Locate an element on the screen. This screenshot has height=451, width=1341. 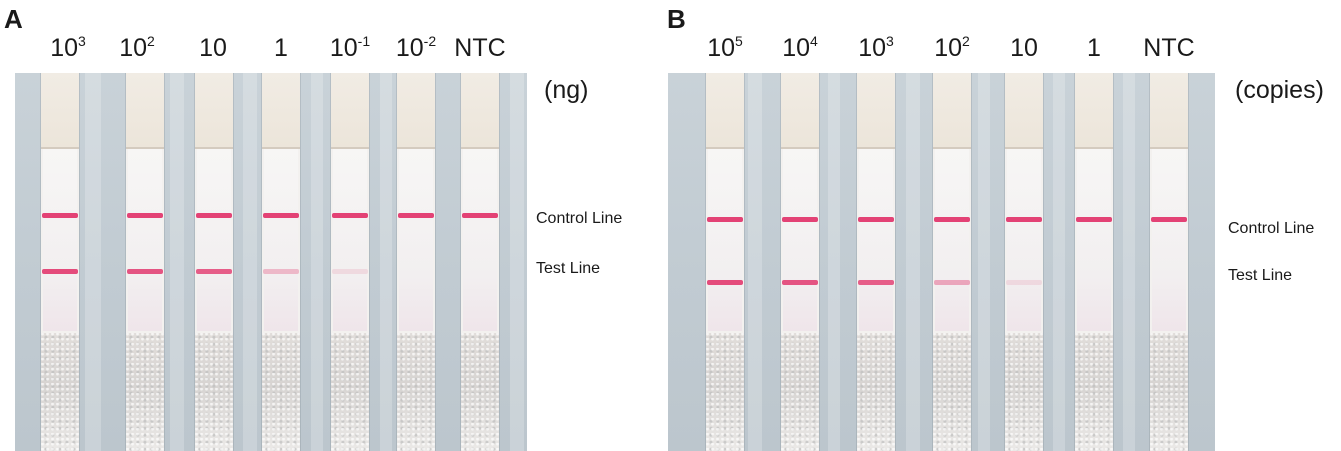
concentration-label: 10-1 is located at coordinates (350, 47).